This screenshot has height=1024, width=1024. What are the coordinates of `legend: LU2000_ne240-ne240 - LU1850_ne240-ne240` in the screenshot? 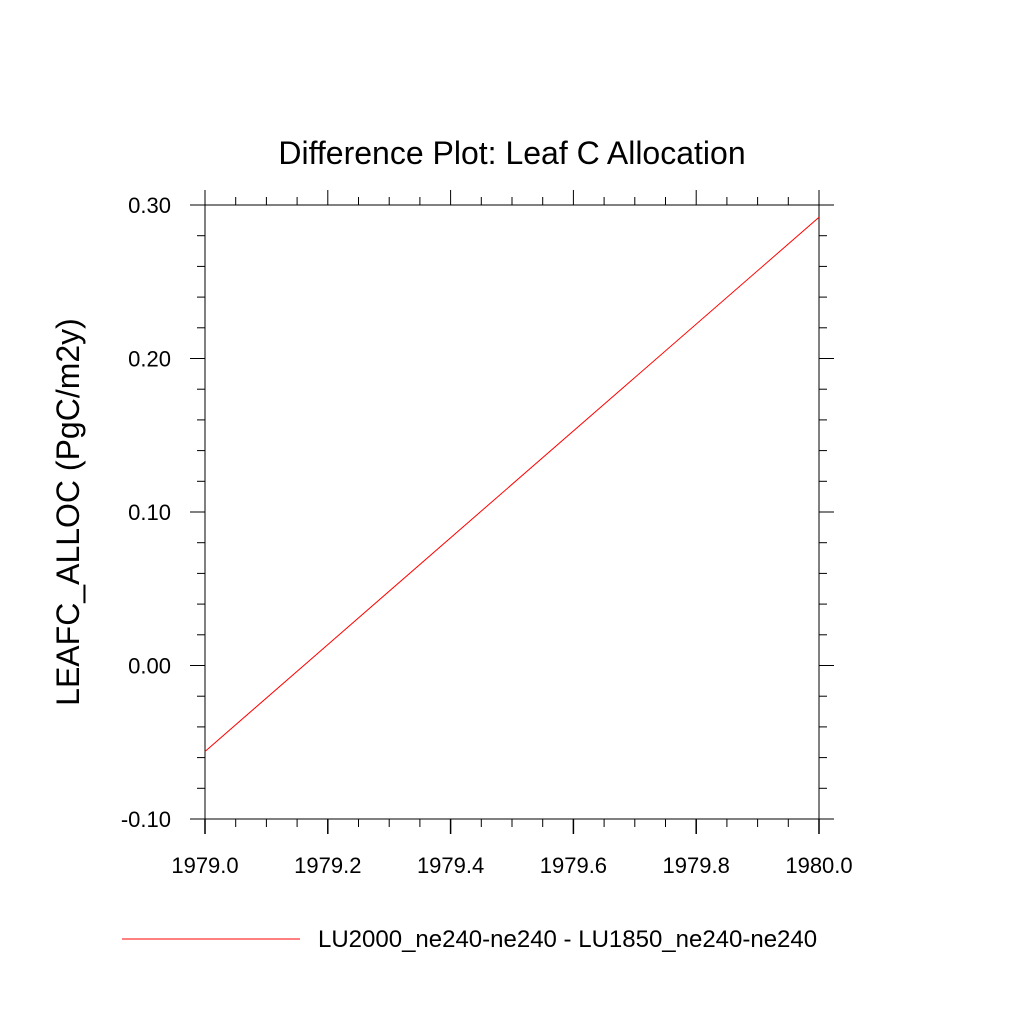 It's located at (469, 939).